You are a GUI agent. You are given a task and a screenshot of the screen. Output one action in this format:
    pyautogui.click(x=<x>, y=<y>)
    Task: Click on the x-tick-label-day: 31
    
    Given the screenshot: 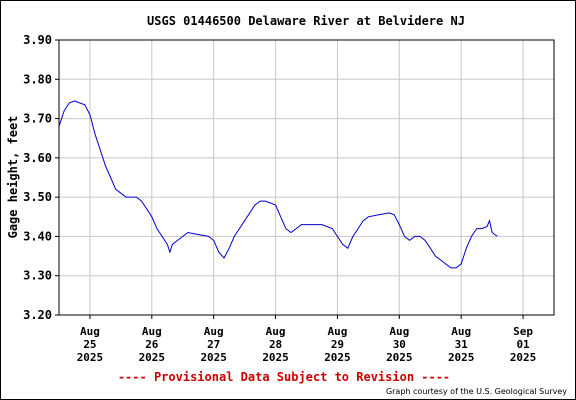 What is the action you would take?
    pyautogui.click(x=462, y=344)
    